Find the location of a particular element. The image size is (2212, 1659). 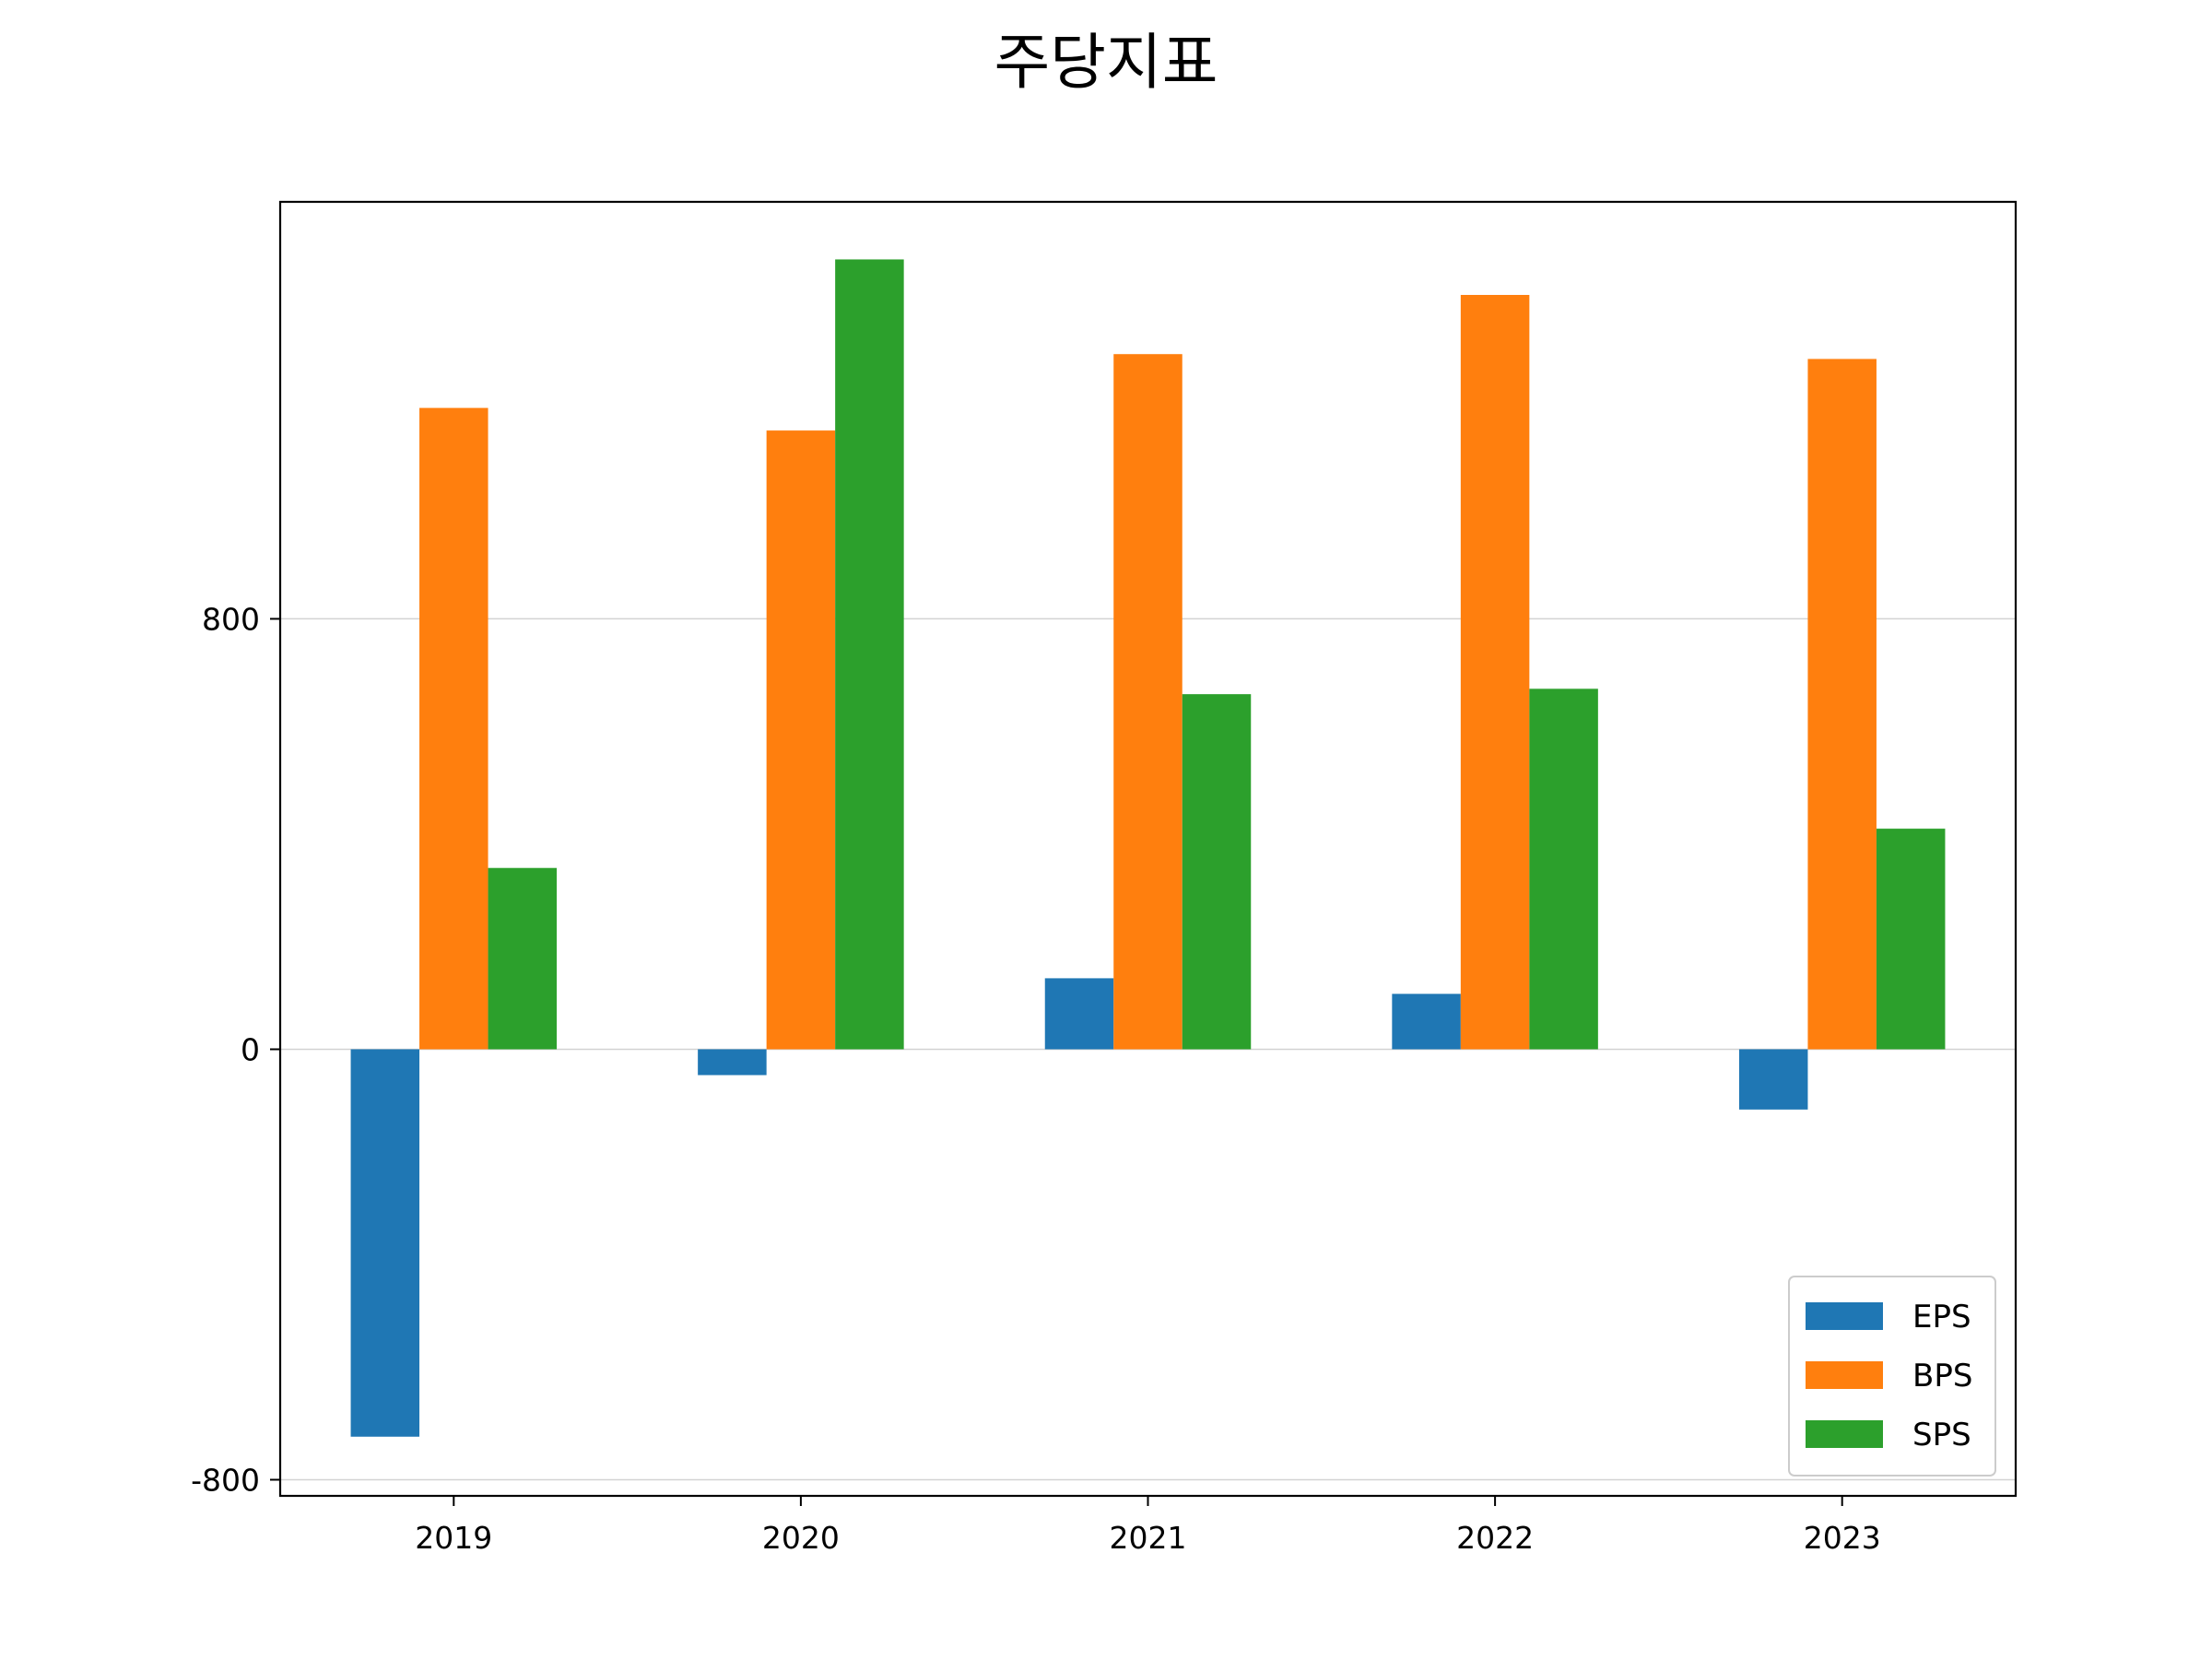

xtick-label-2021: 2021 is located at coordinates (1148, 1538).